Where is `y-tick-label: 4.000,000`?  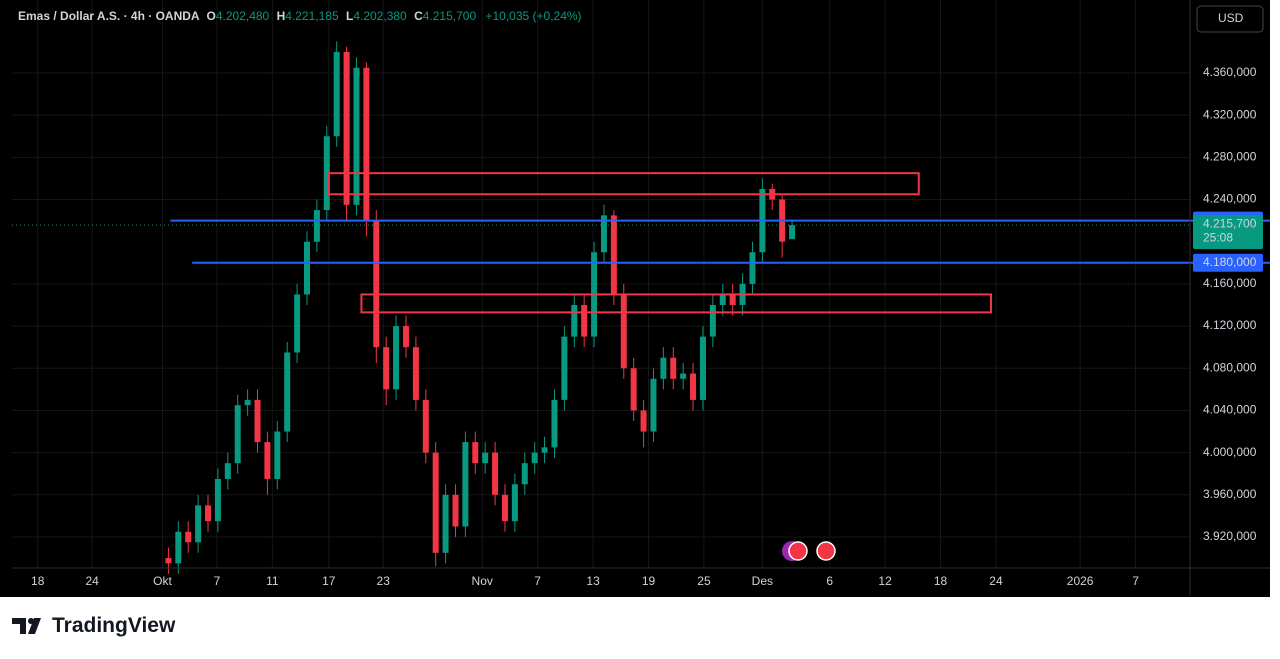
y-tick-label: 4.000,000 is located at coordinates (1230, 452).